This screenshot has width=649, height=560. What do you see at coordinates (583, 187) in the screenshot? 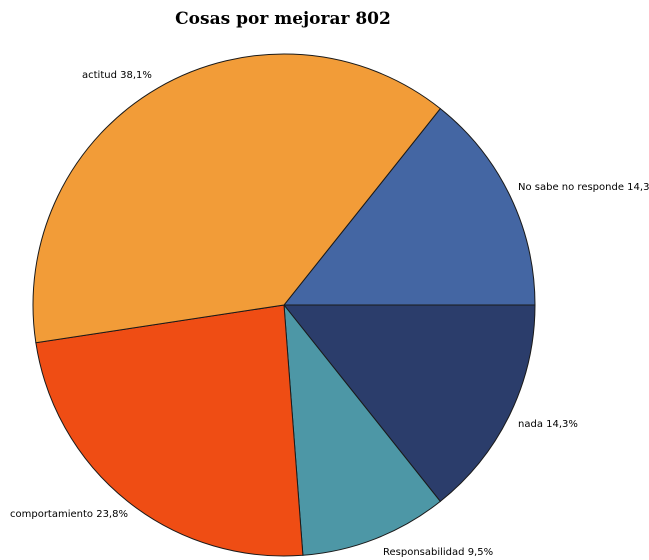
I see `pie-label-no-sabe-no-responde: No sabe no responde 14,3%` at bounding box center [583, 187].